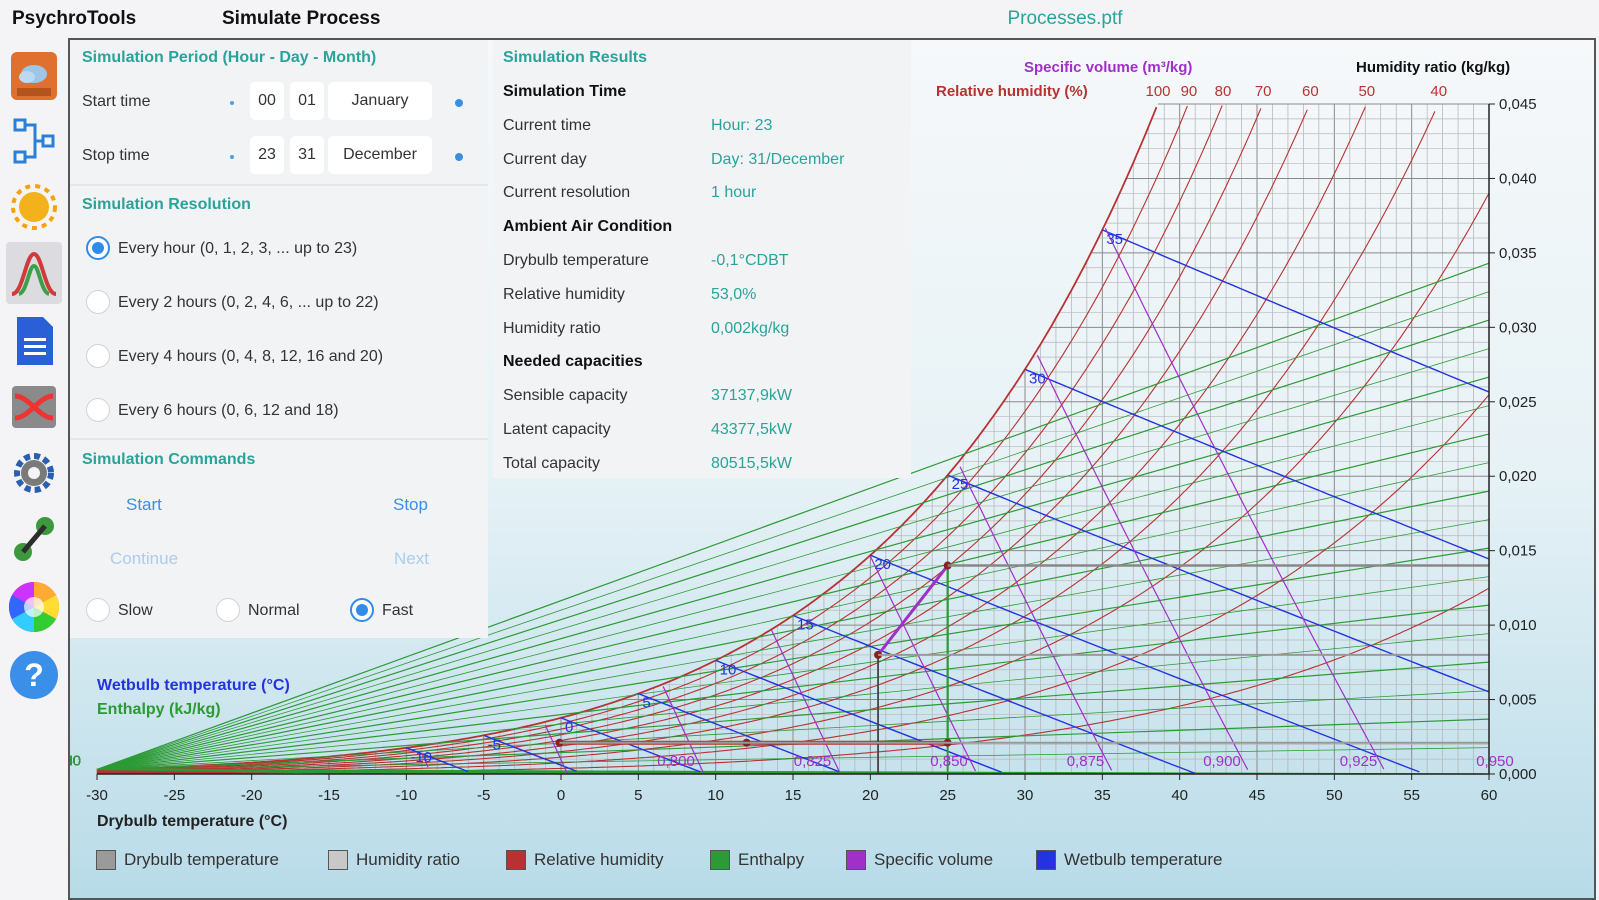 The height and width of the screenshot is (900, 1599). What do you see at coordinates (584, 860) in the screenshot?
I see `legend-relative-humidity: Relative humidity` at bounding box center [584, 860].